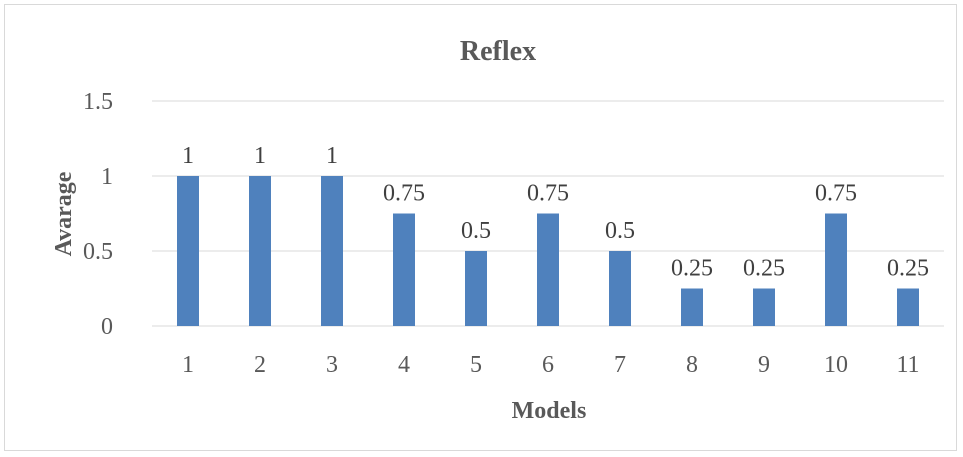  I want to click on y-tick-label: 1.5, so click(98, 102).